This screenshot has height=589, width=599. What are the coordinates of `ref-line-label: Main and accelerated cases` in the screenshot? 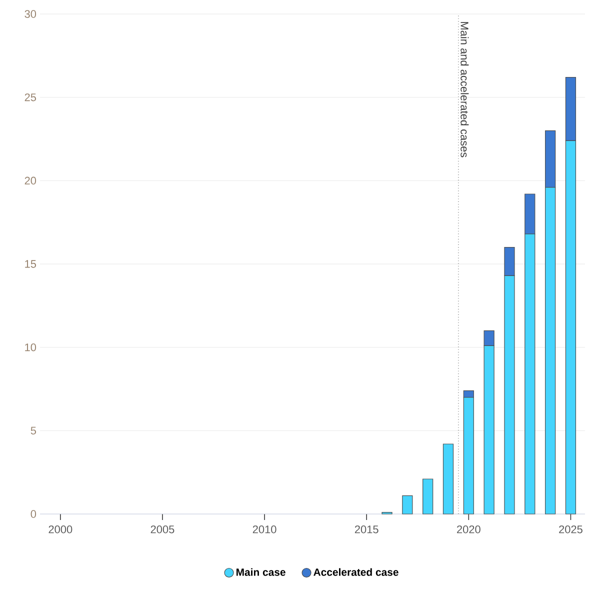 It's located at (464, 90).